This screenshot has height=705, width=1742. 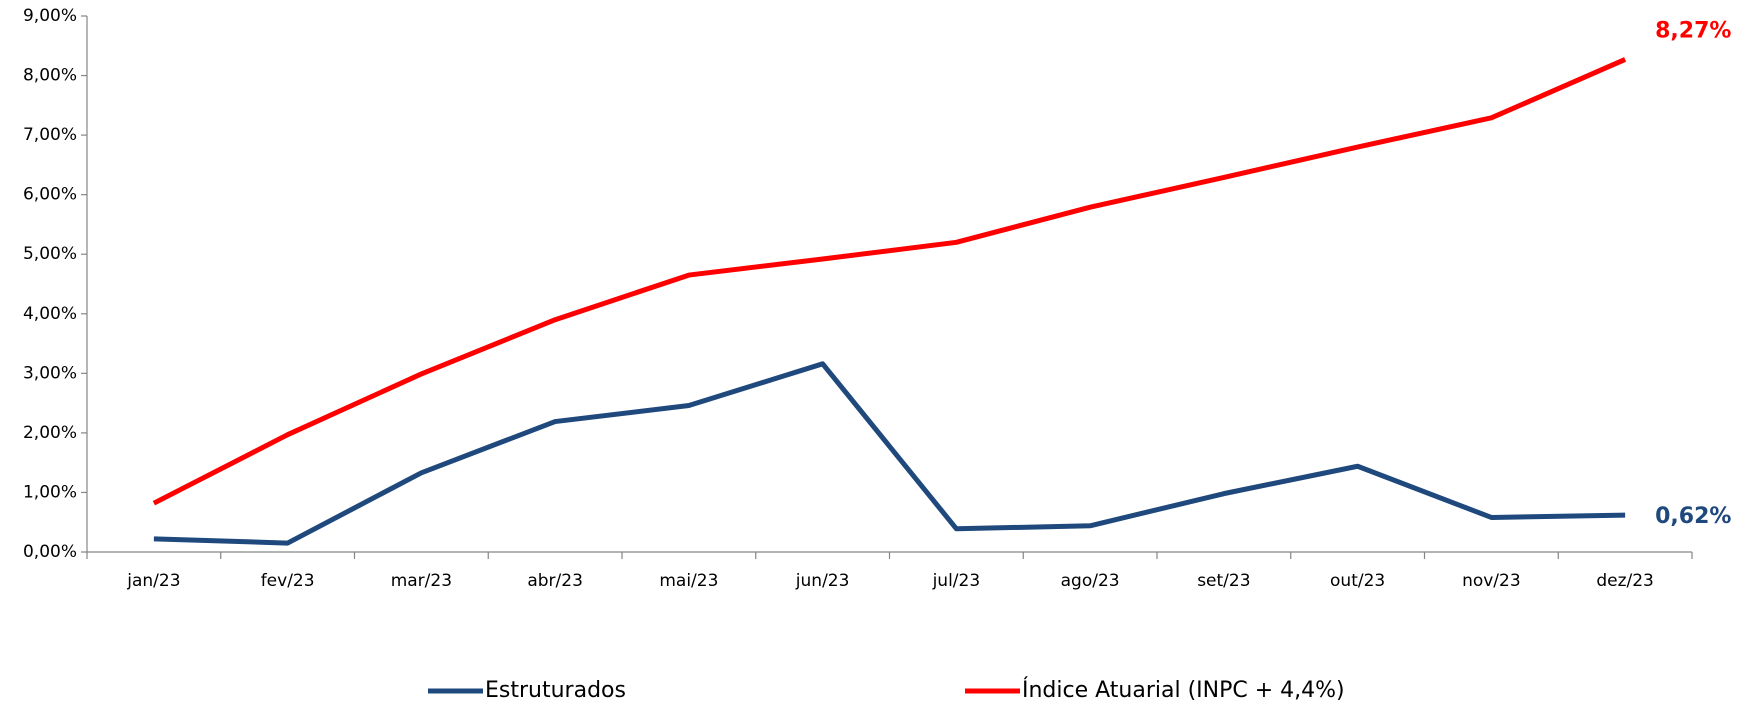 I want to click on y-tick-label: 4,00%, so click(x=50, y=314).